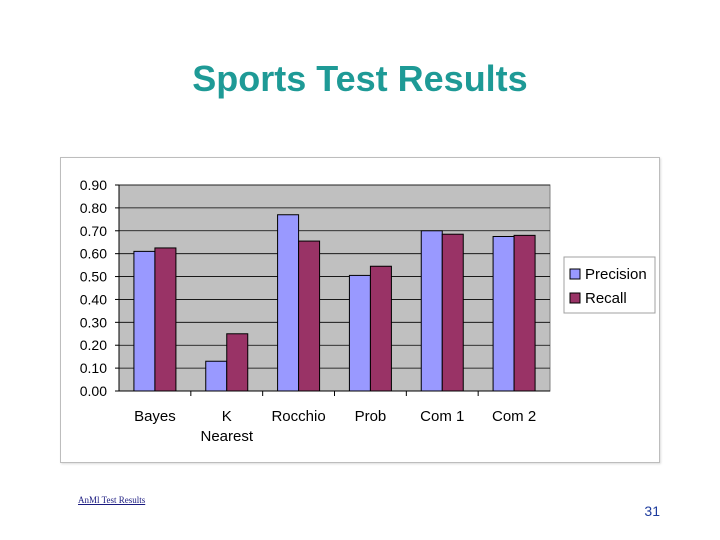  I want to click on y-tick-label: 0.60, so click(93, 254).